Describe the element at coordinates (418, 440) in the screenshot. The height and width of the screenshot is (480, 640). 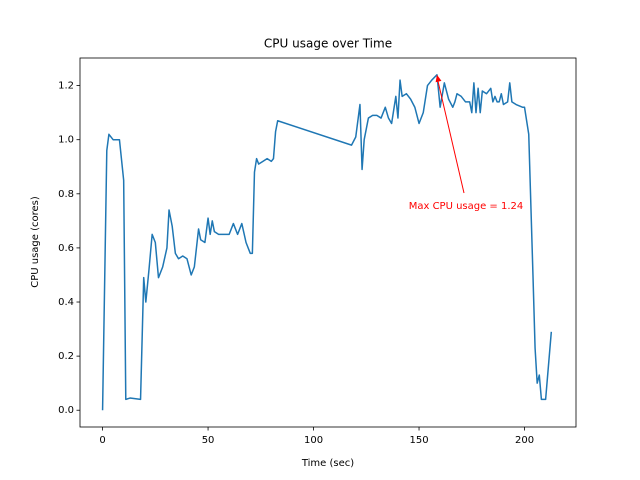
I see `x-tick-label: 150` at that location.